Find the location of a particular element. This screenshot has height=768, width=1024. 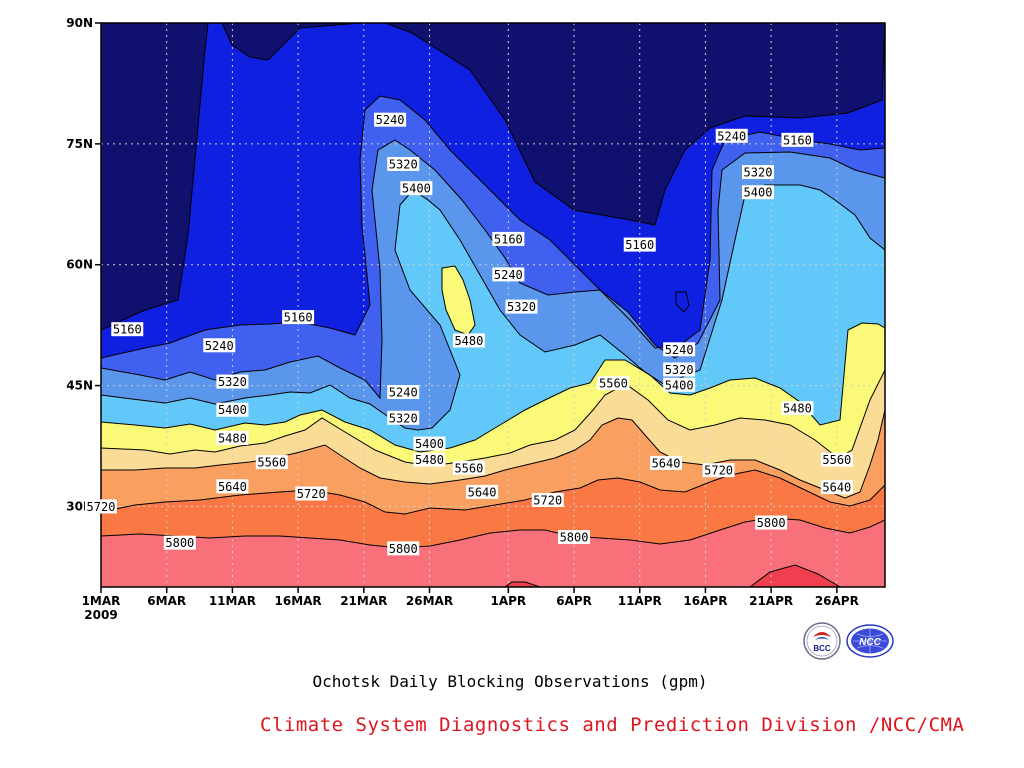

x-tick-label: 1APR is located at coordinates (509, 601).